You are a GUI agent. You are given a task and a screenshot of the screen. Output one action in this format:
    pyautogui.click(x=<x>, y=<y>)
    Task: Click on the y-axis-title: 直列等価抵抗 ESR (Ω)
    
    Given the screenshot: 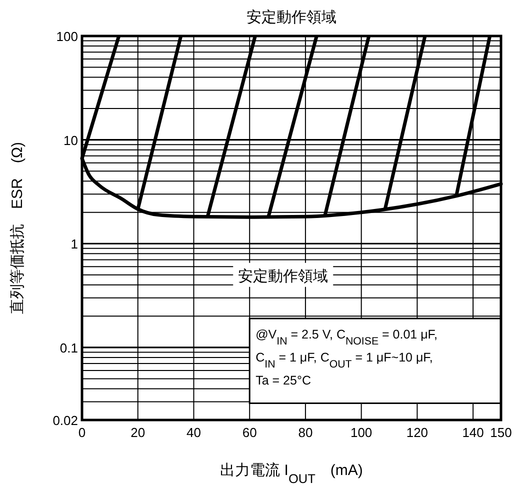 What is the action you would take?
    pyautogui.click(x=17, y=228)
    